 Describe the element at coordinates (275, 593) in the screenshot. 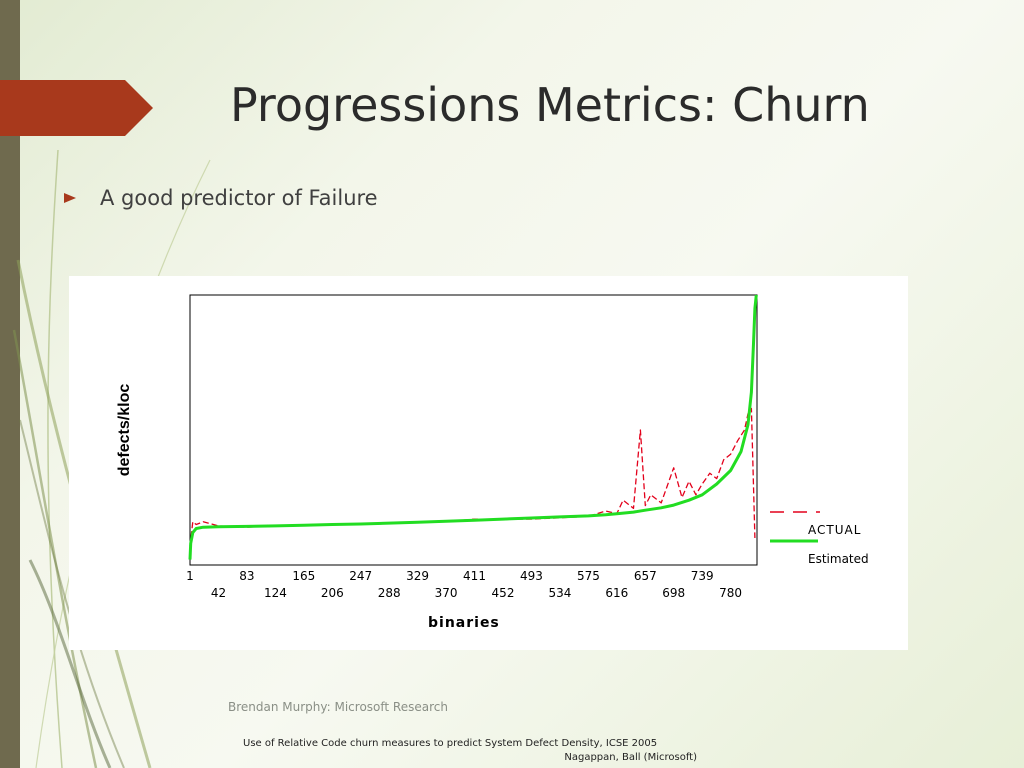

I see `x-bottom-tick-label: 124` at that location.